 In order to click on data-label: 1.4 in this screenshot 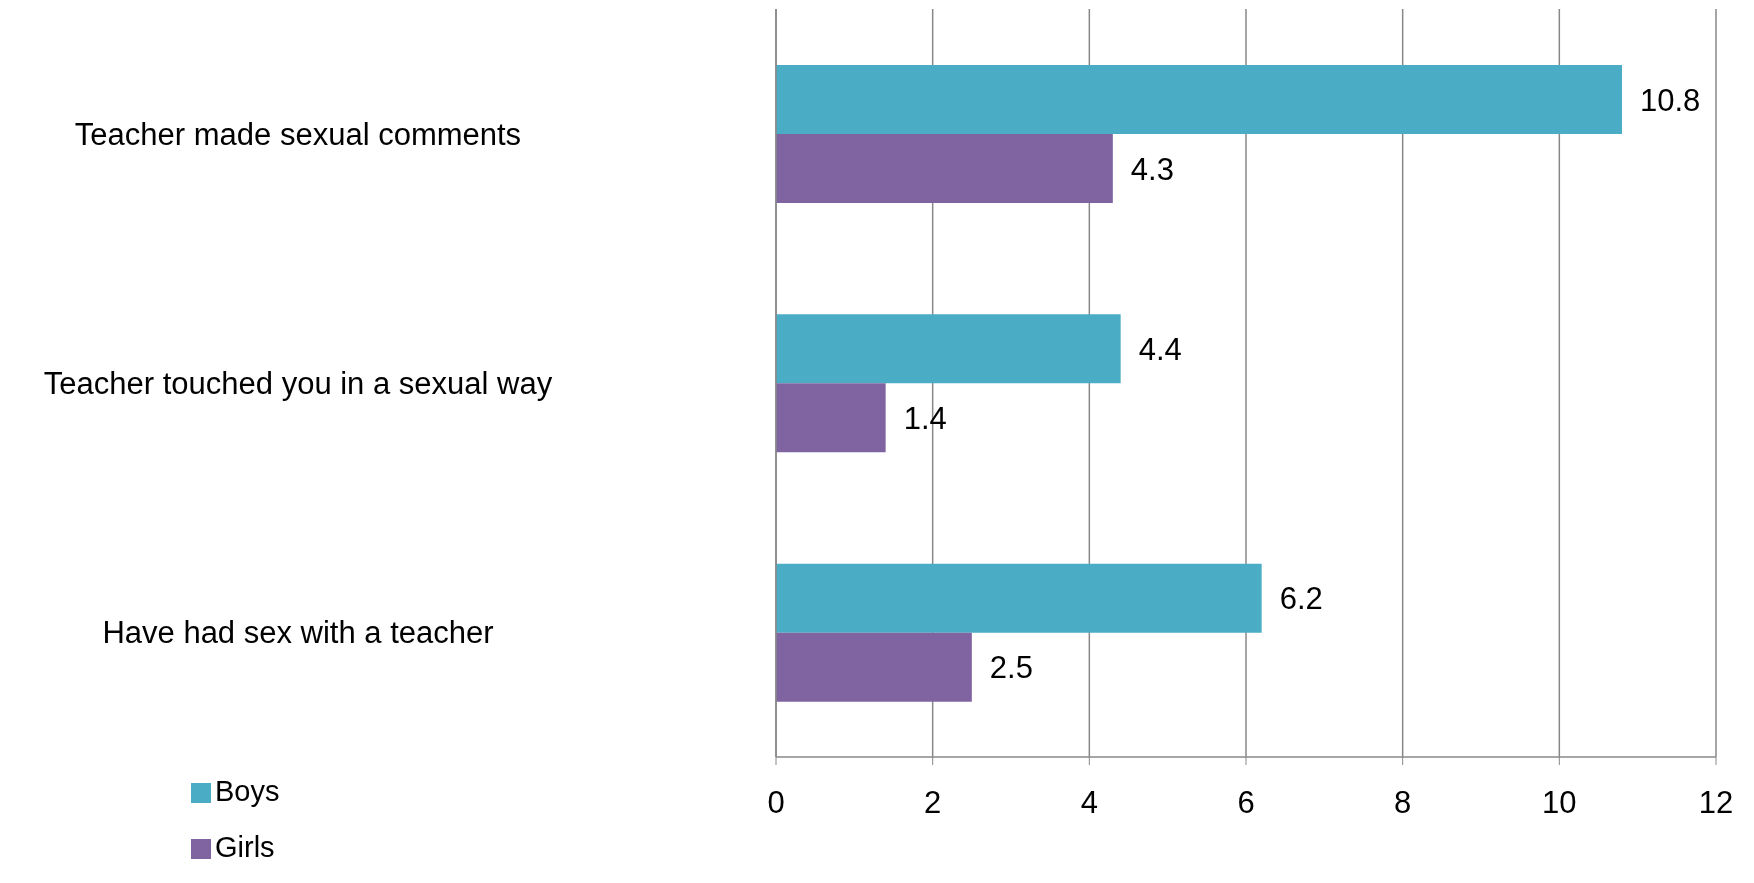, I will do `click(925, 418)`.